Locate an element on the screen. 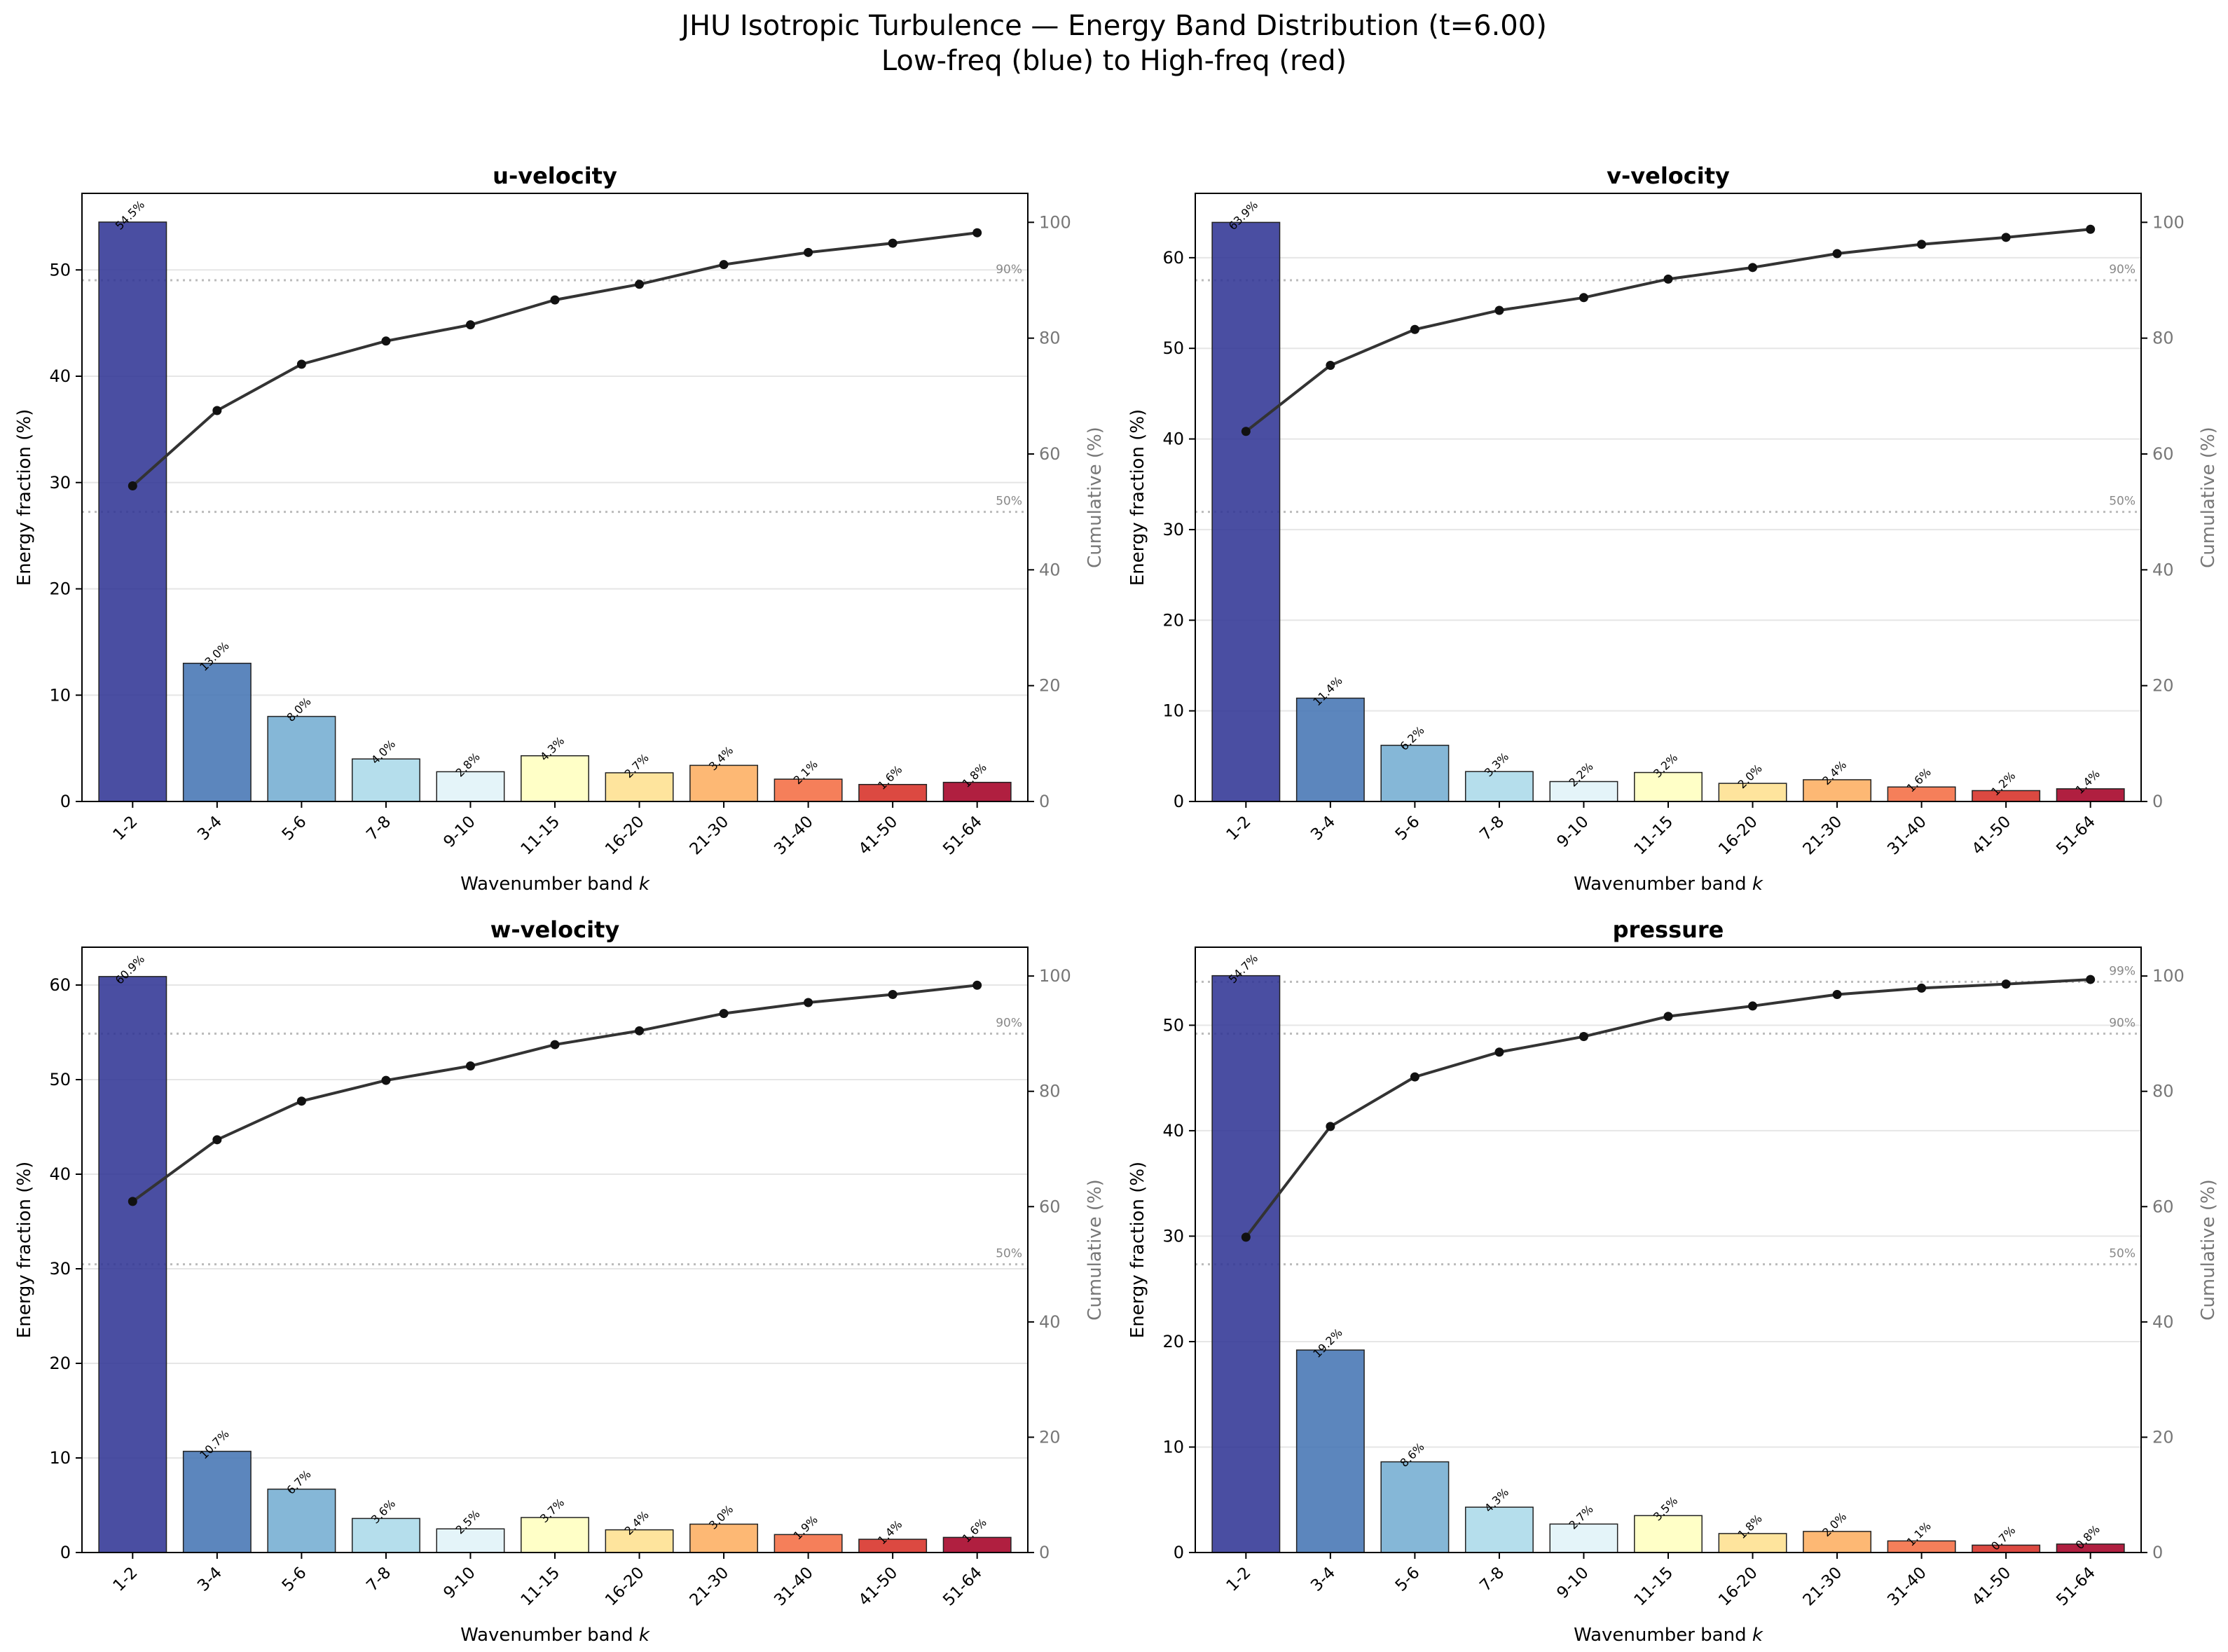 The image size is (2228, 1652). y-tick-label: 50 is located at coordinates (1173, 1025).